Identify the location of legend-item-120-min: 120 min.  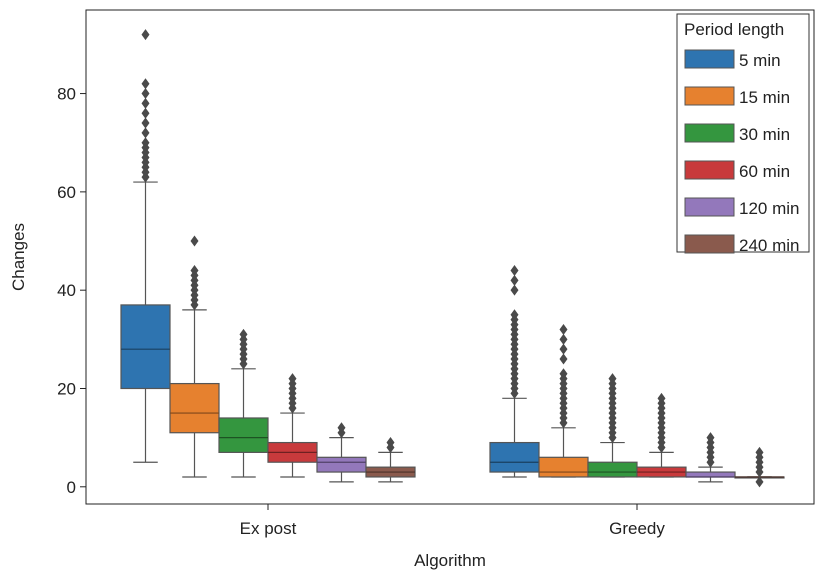
(741, 207).